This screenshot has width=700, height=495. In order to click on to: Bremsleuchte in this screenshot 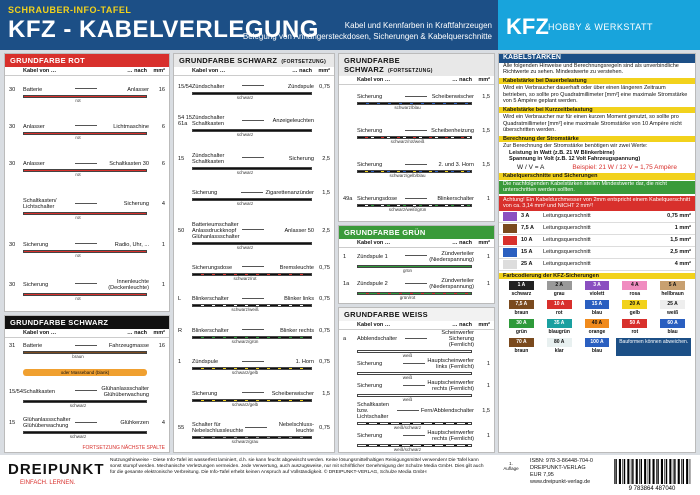, I will do `click(296, 267)`.